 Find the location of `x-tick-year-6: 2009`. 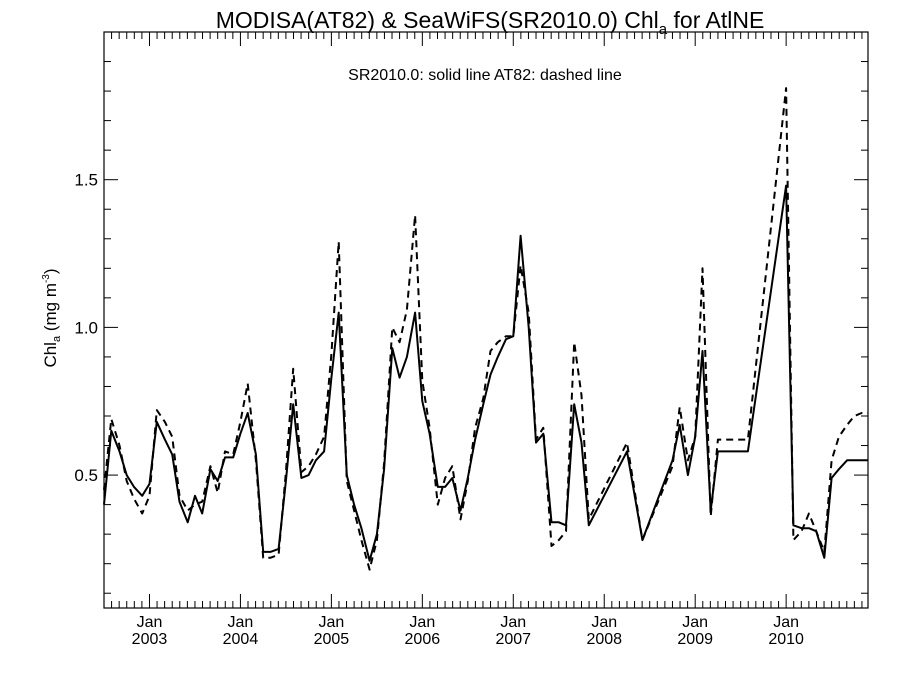

x-tick-year-6: 2009 is located at coordinates (695, 639).